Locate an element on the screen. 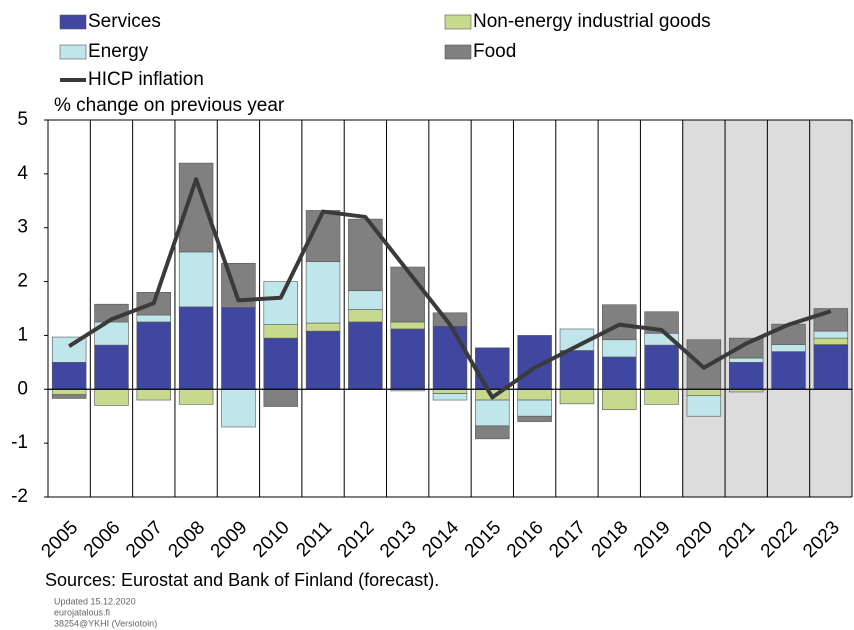 The height and width of the screenshot is (630, 854). y-tick-label: 2 is located at coordinates (22, 281).